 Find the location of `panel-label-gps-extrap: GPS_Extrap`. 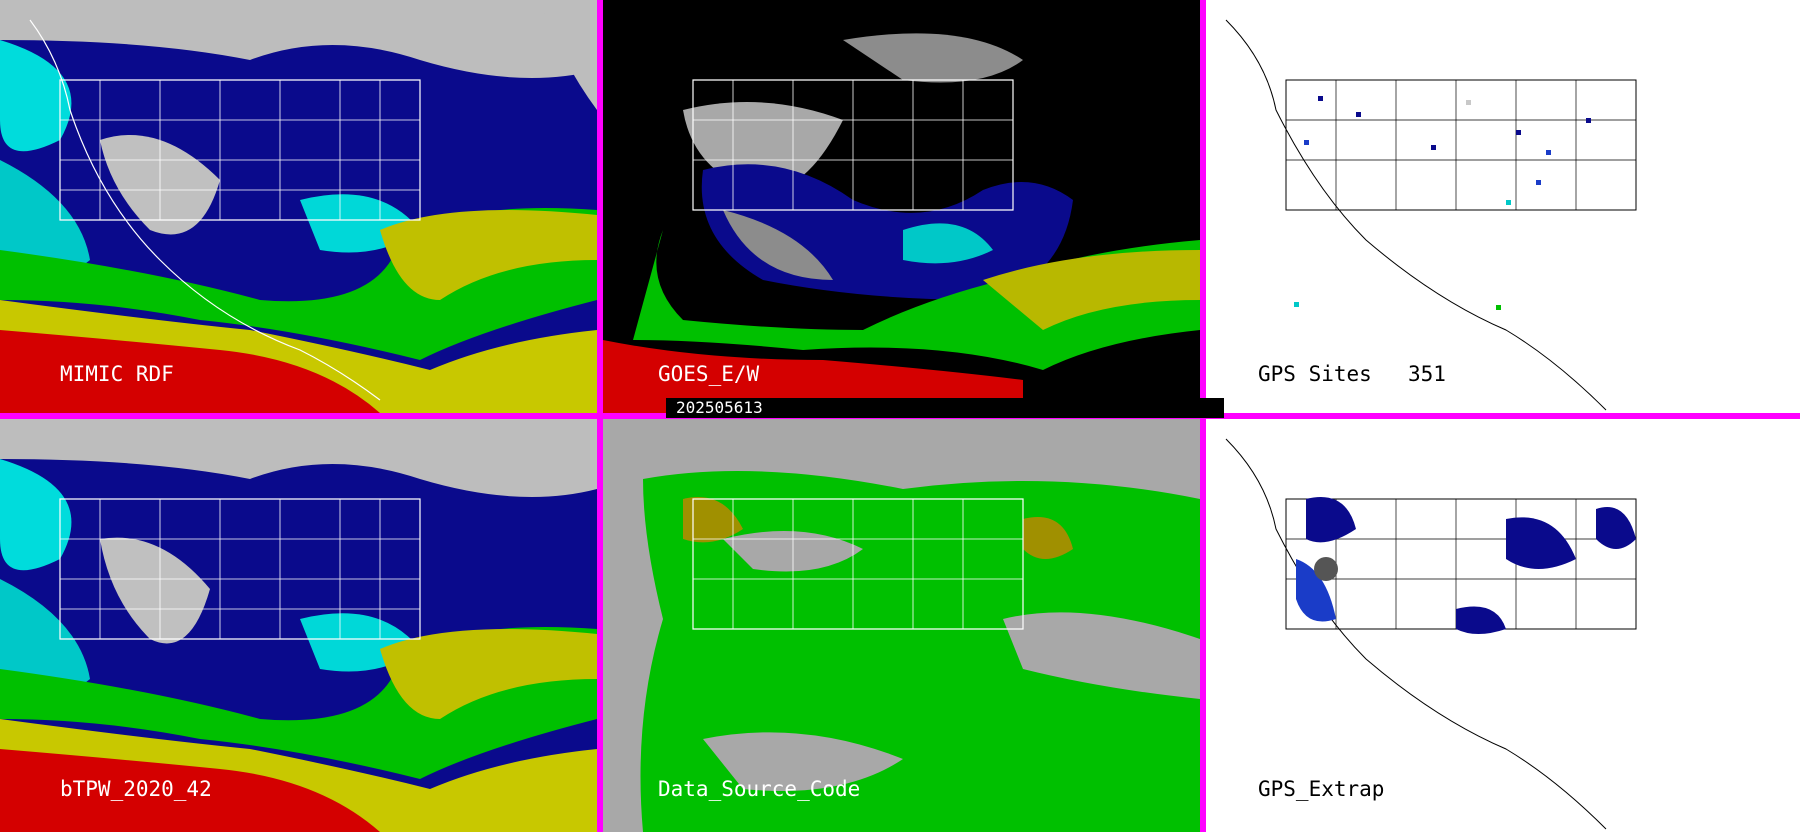

panel-label-gps-extrap: GPS_Extrap is located at coordinates (1321, 789).